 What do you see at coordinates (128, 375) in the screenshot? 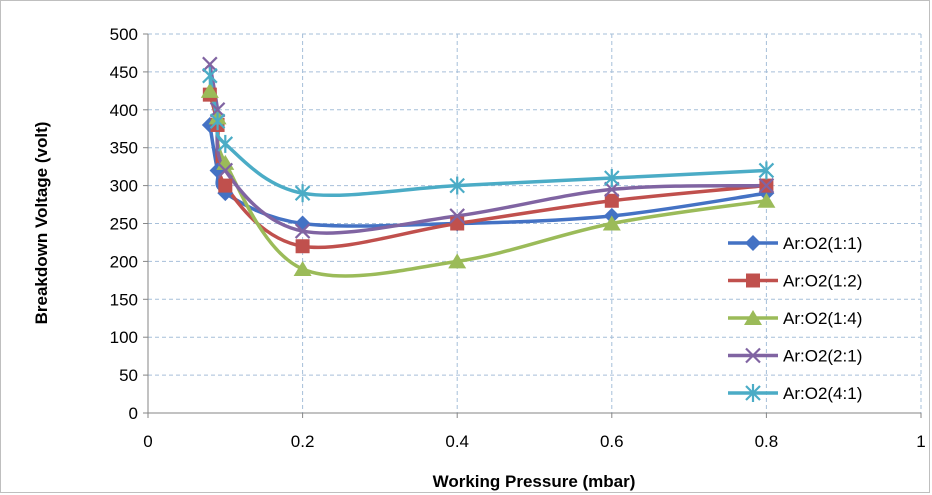
I see `y-tick-label: 50` at bounding box center [128, 375].